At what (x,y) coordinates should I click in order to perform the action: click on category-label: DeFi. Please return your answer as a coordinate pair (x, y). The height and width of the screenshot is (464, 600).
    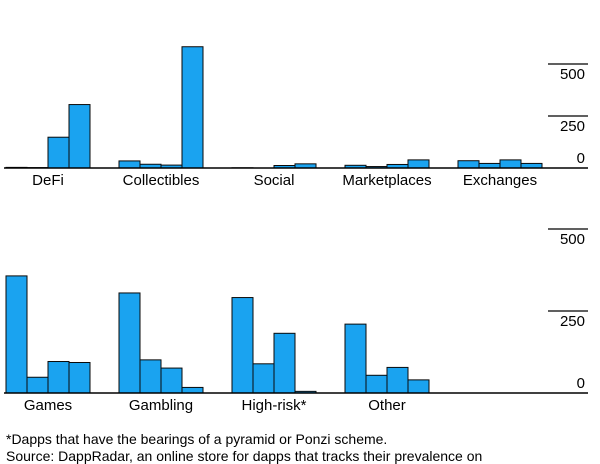
    Looking at the image, I should click on (48, 180).